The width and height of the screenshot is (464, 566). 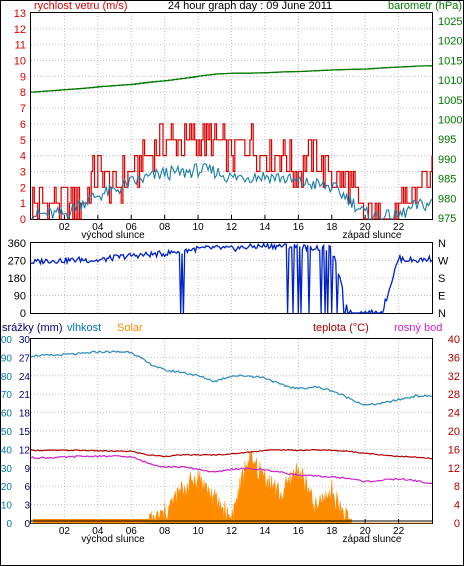 I want to click on sunrise-label-top: východ slunce, so click(x=113, y=235).